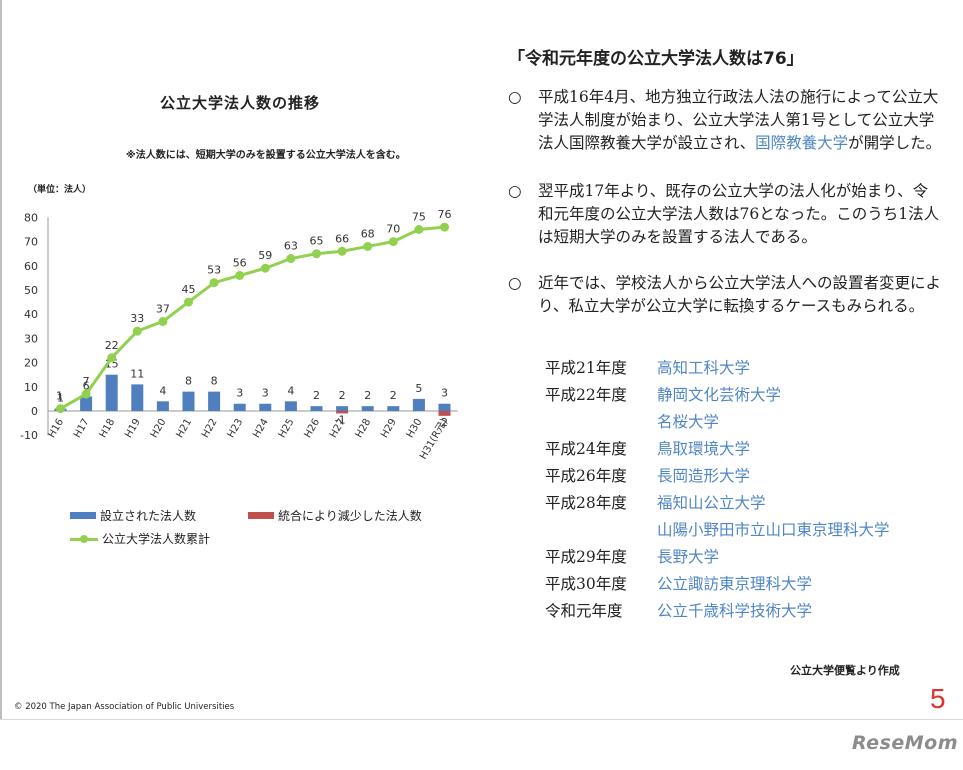 This screenshot has height=770, width=963. What do you see at coordinates (312, 428) in the screenshot?
I see `x-tick-label: H26` at bounding box center [312, 428].